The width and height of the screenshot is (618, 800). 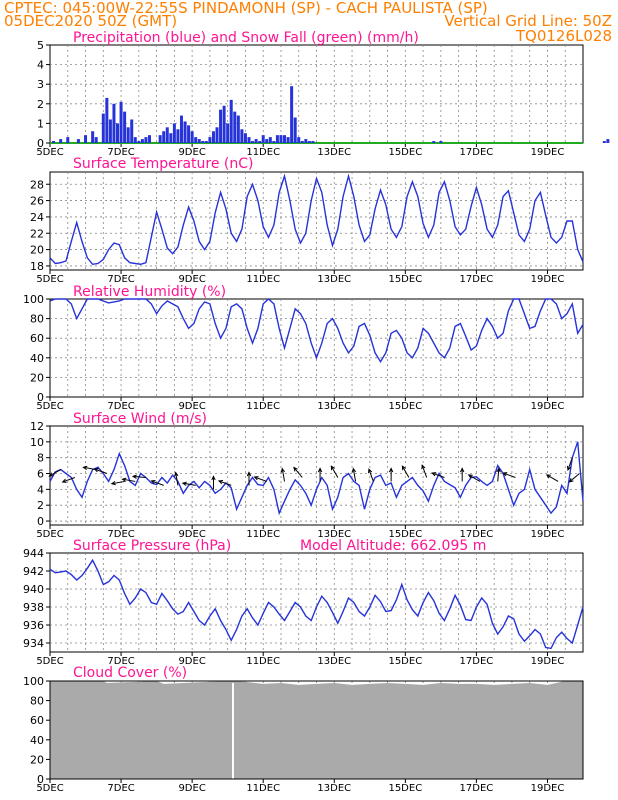 What do you see at coordinates (40, 489) in the screenshot?
I see `wind-ytick-label: 4` at bounding box center [40, 489].